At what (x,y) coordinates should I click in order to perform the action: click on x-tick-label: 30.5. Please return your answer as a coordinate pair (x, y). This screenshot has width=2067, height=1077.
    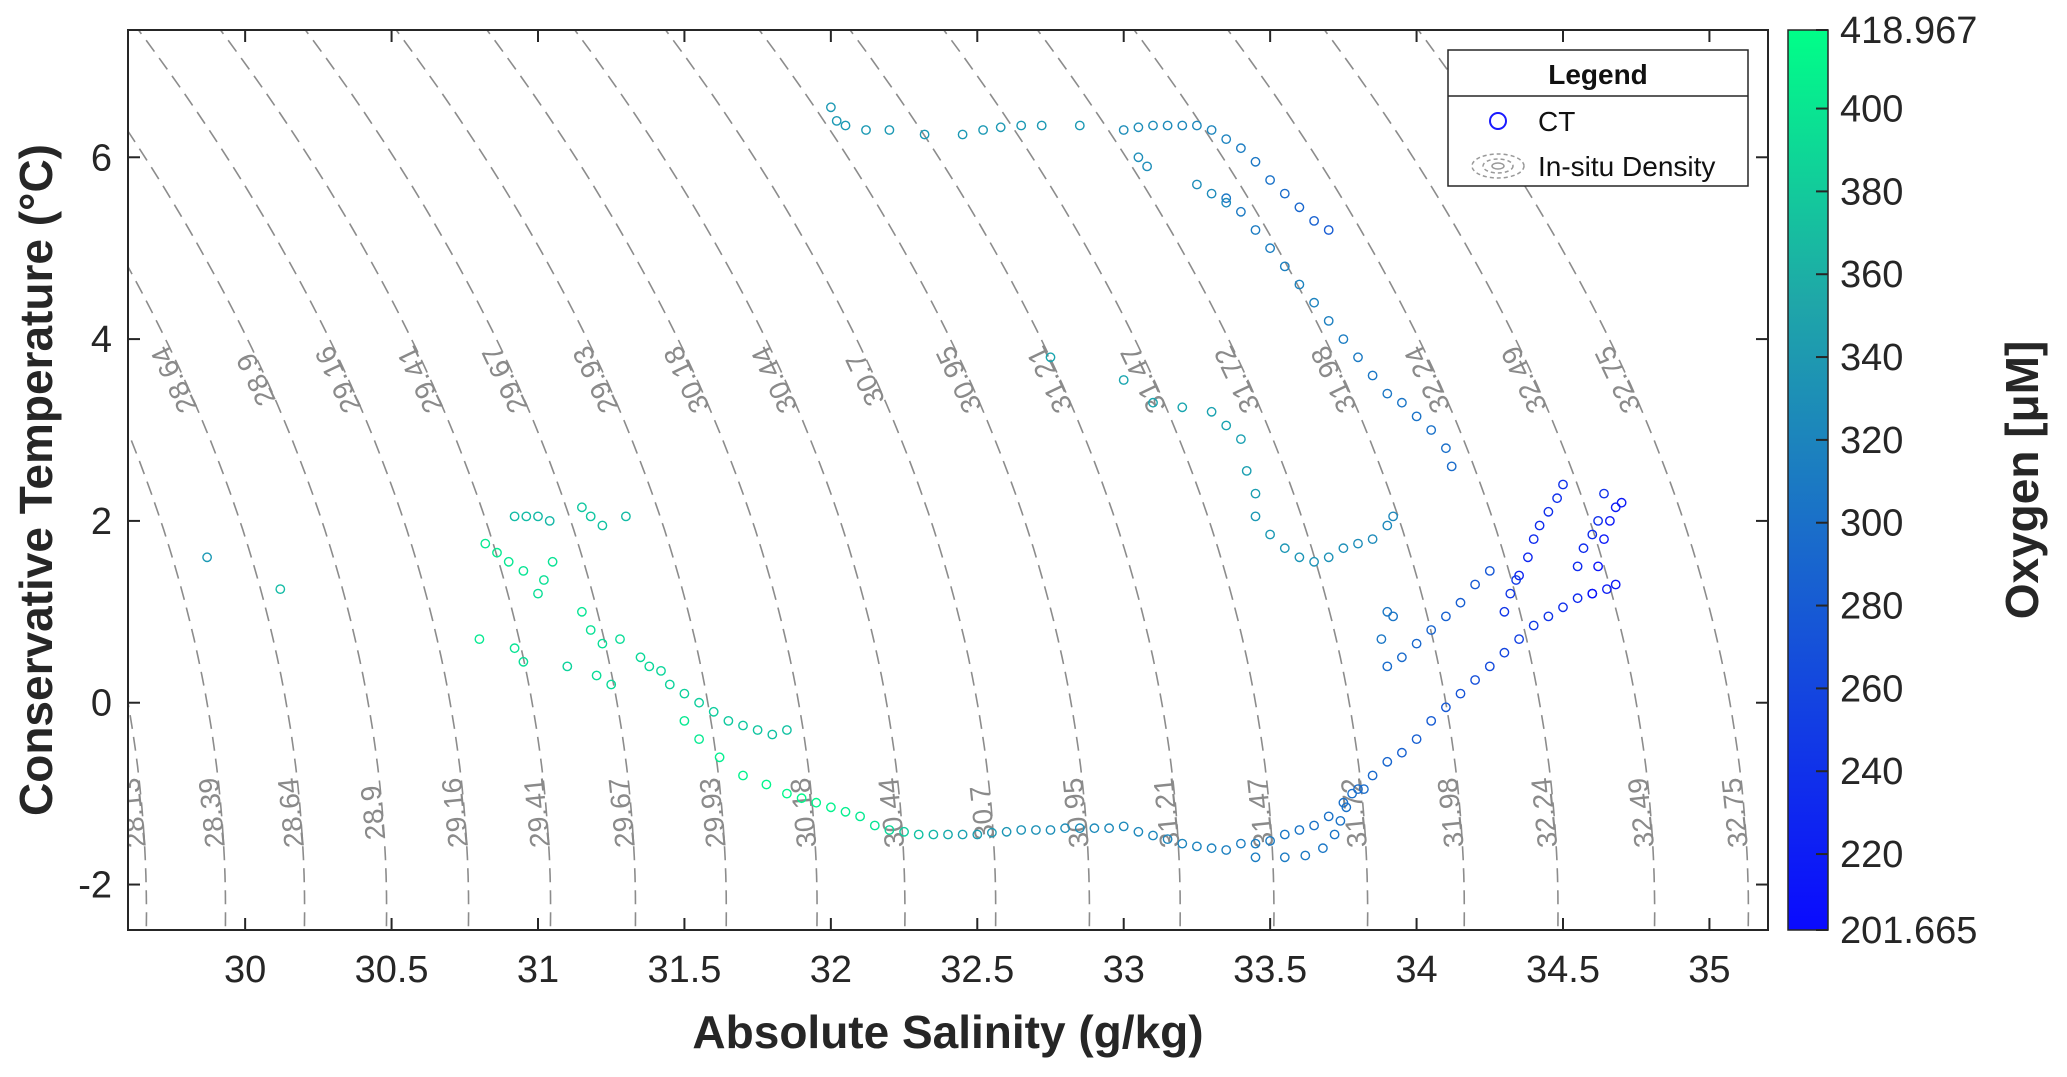
    Looking at the image, I should click on (392, 970).